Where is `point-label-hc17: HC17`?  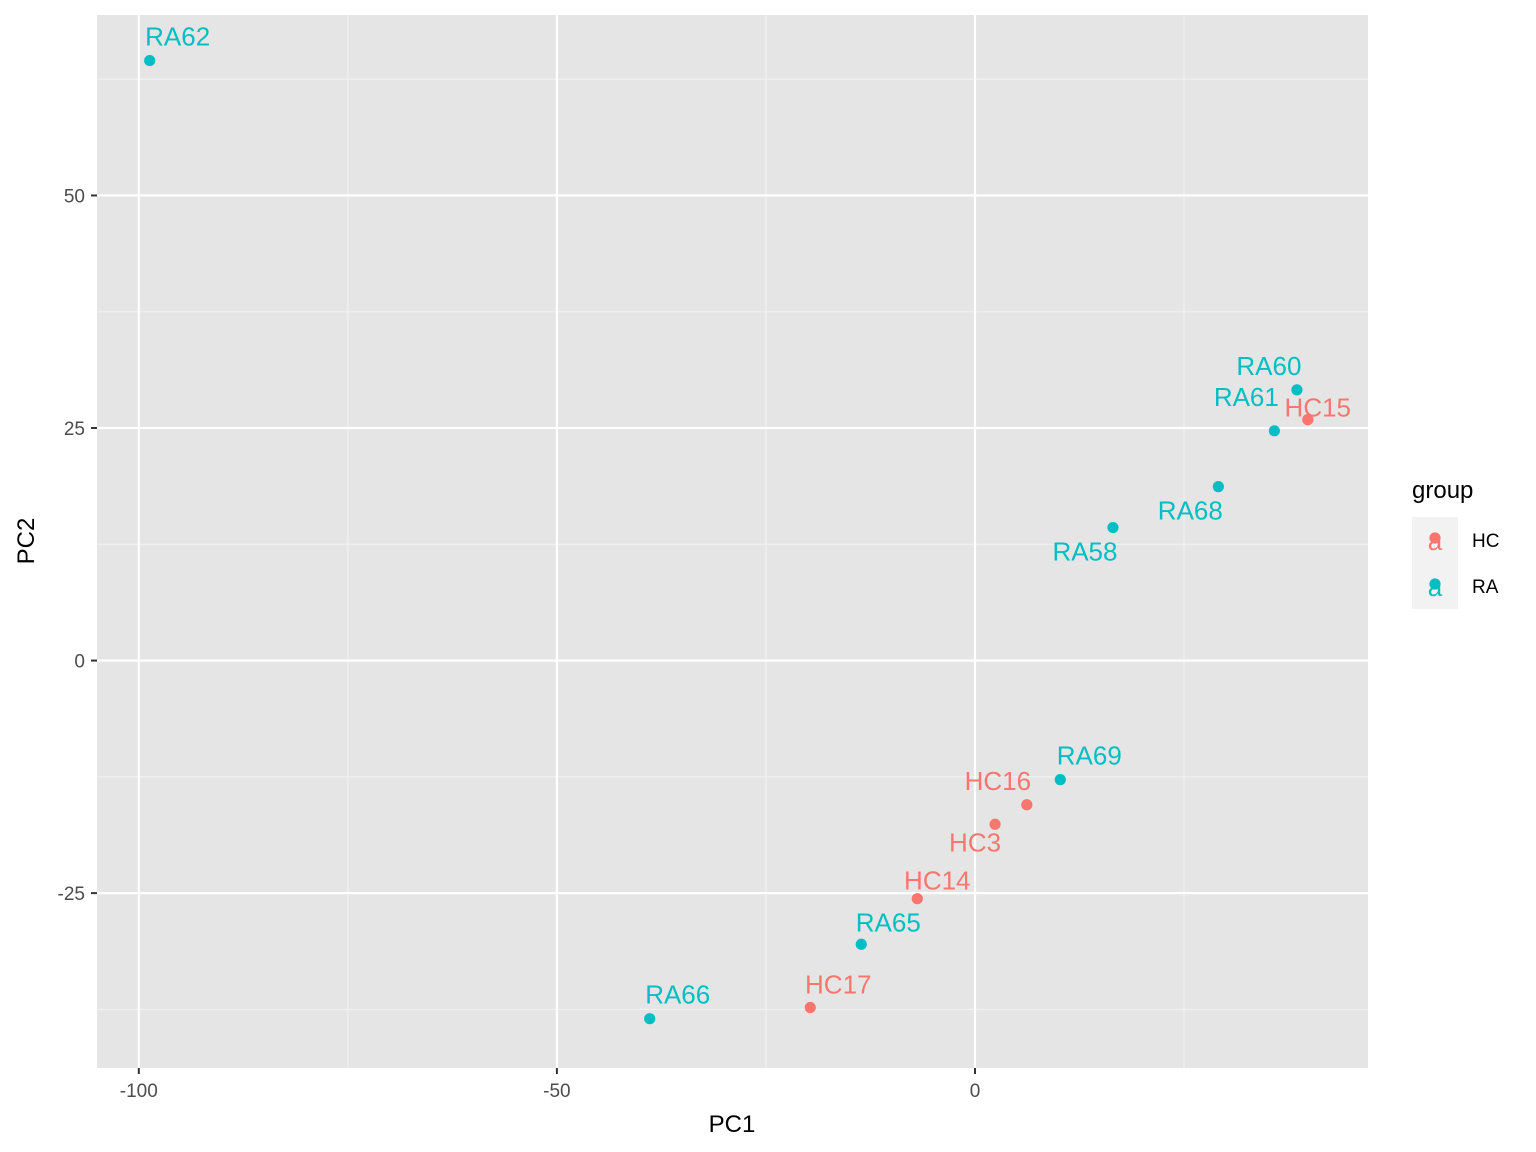
point-label-hc17: HC17 is located at coordinates (838, 985).